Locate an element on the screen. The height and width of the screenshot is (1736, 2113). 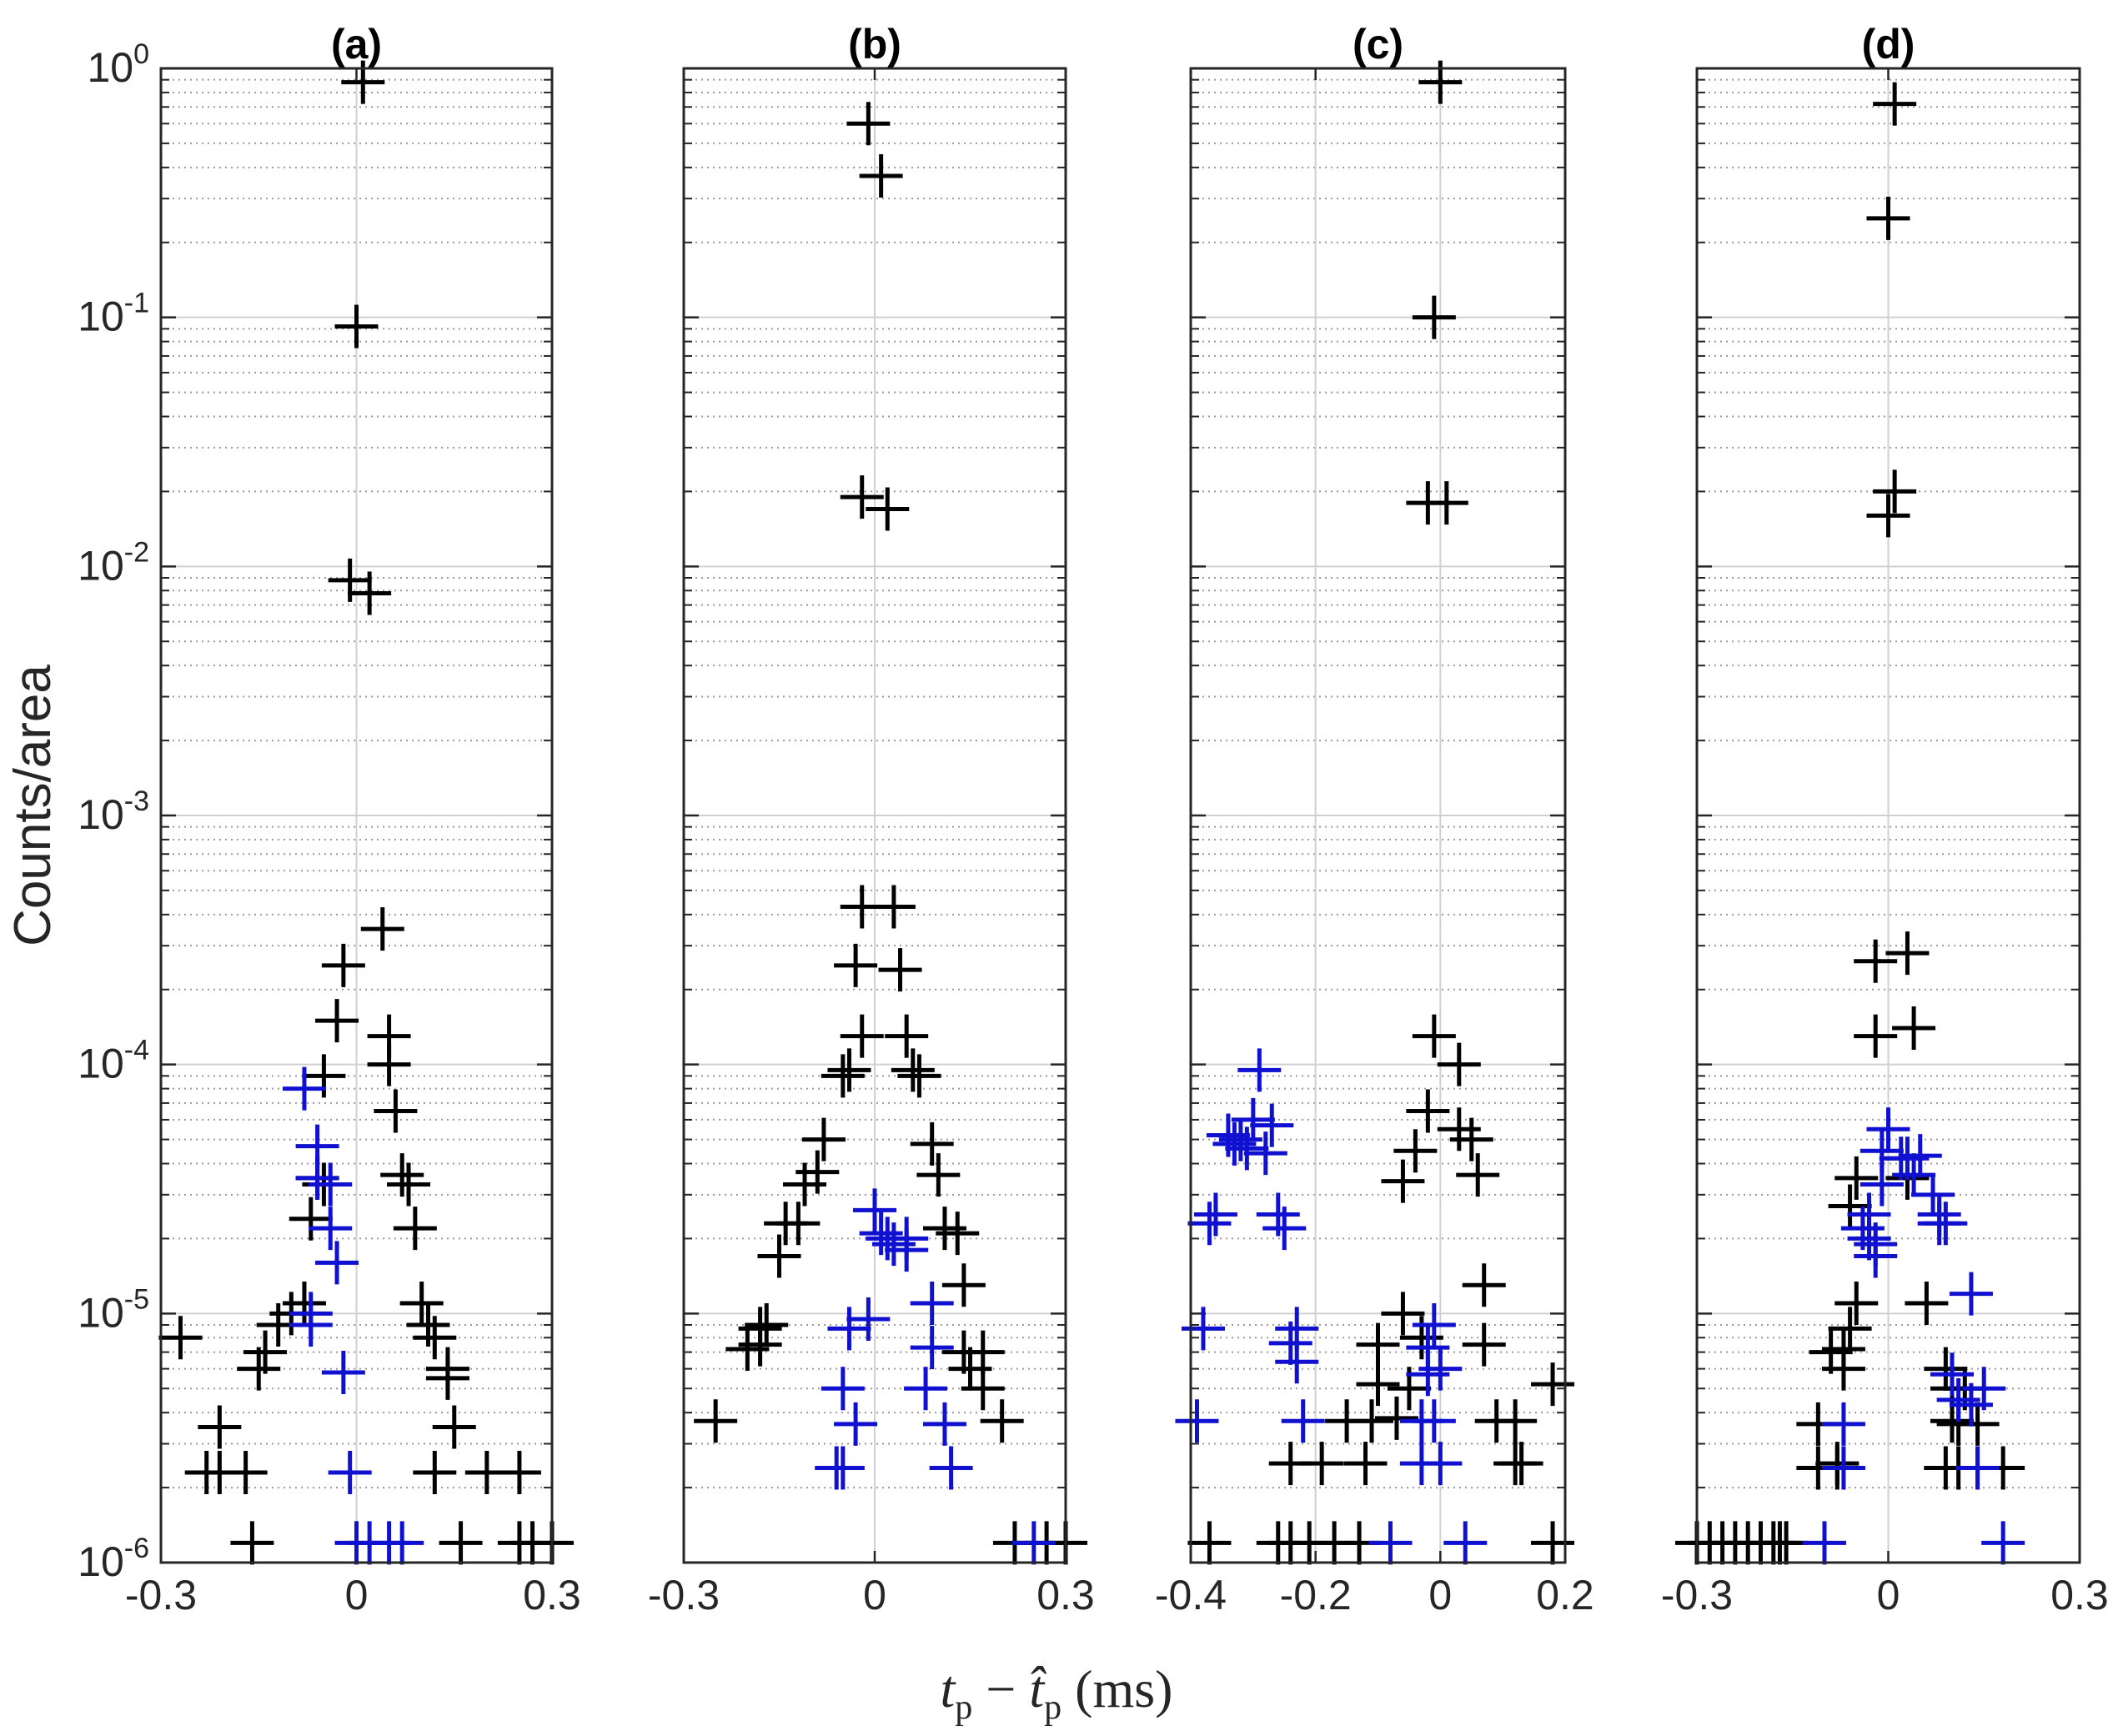
y-tick-label: 10⁻² is located at coordinates (113, 562).